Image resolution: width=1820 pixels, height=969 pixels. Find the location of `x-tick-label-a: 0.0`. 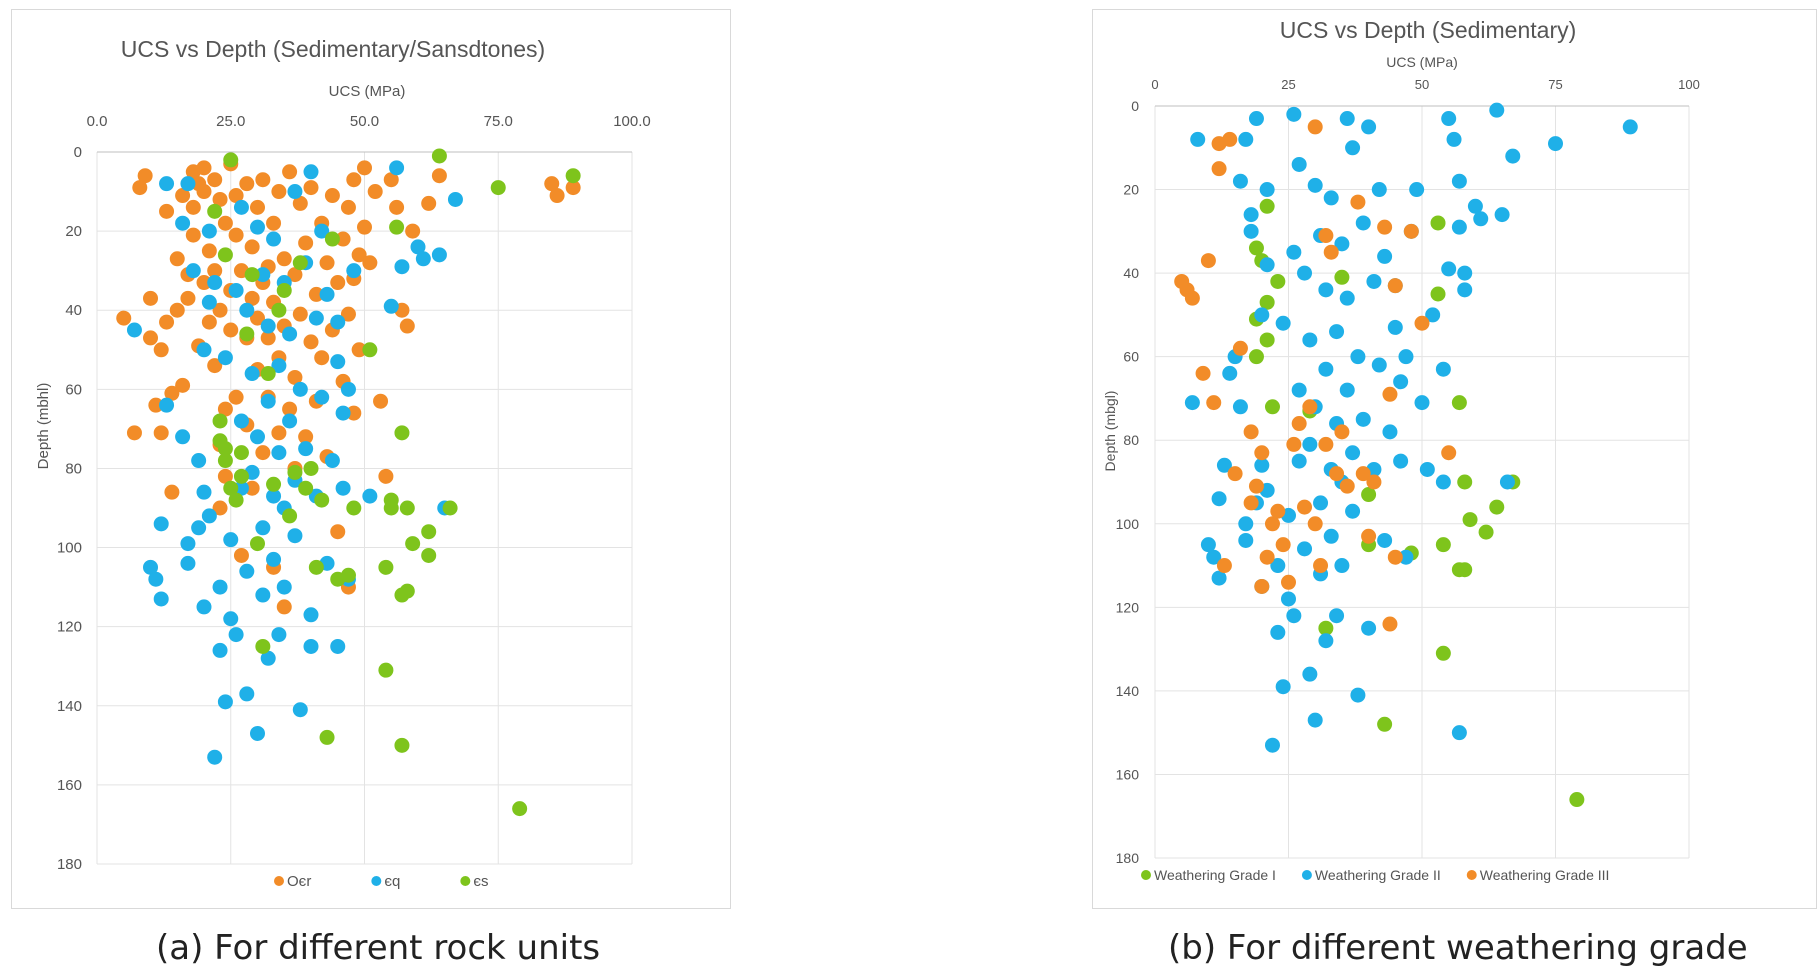

x-tick-label-a: 0.0 is located at coordinates (97, 121).